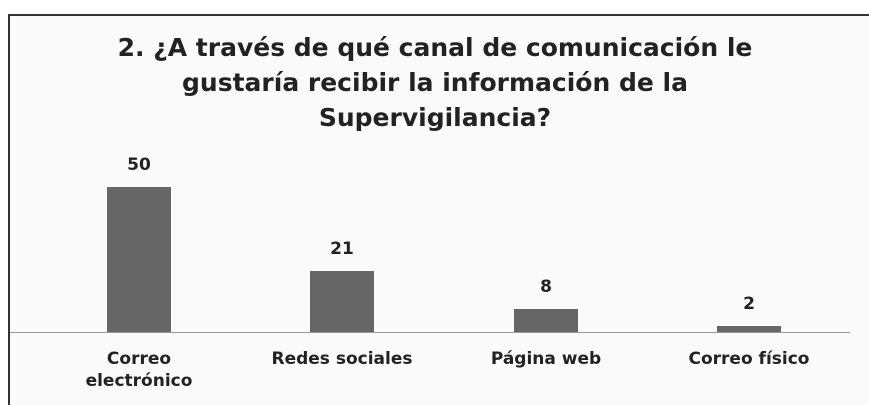 The width and height of the screenshot is (869, 405). I want to click on x-tick-label: Correo electrónico, so click(139, 370).